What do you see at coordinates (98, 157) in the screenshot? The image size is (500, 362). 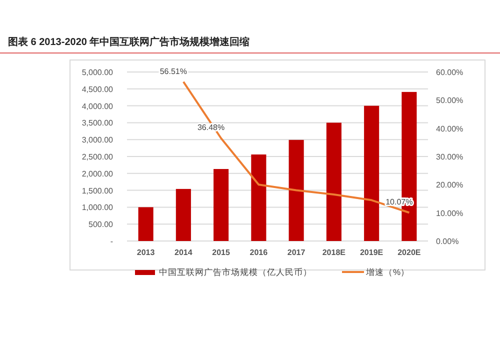 I see `y-tick-label: 2,500.00` at bounding box center [98, 157].